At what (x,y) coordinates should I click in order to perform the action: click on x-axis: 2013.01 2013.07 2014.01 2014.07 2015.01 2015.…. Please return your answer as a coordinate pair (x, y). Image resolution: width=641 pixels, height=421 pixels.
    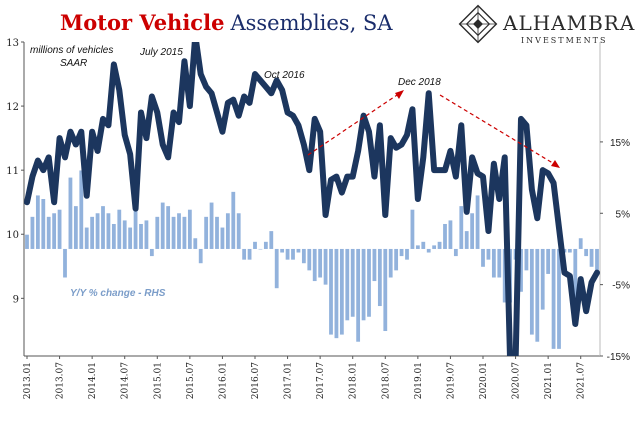
    Looking at the image, I should click on (305, 377).